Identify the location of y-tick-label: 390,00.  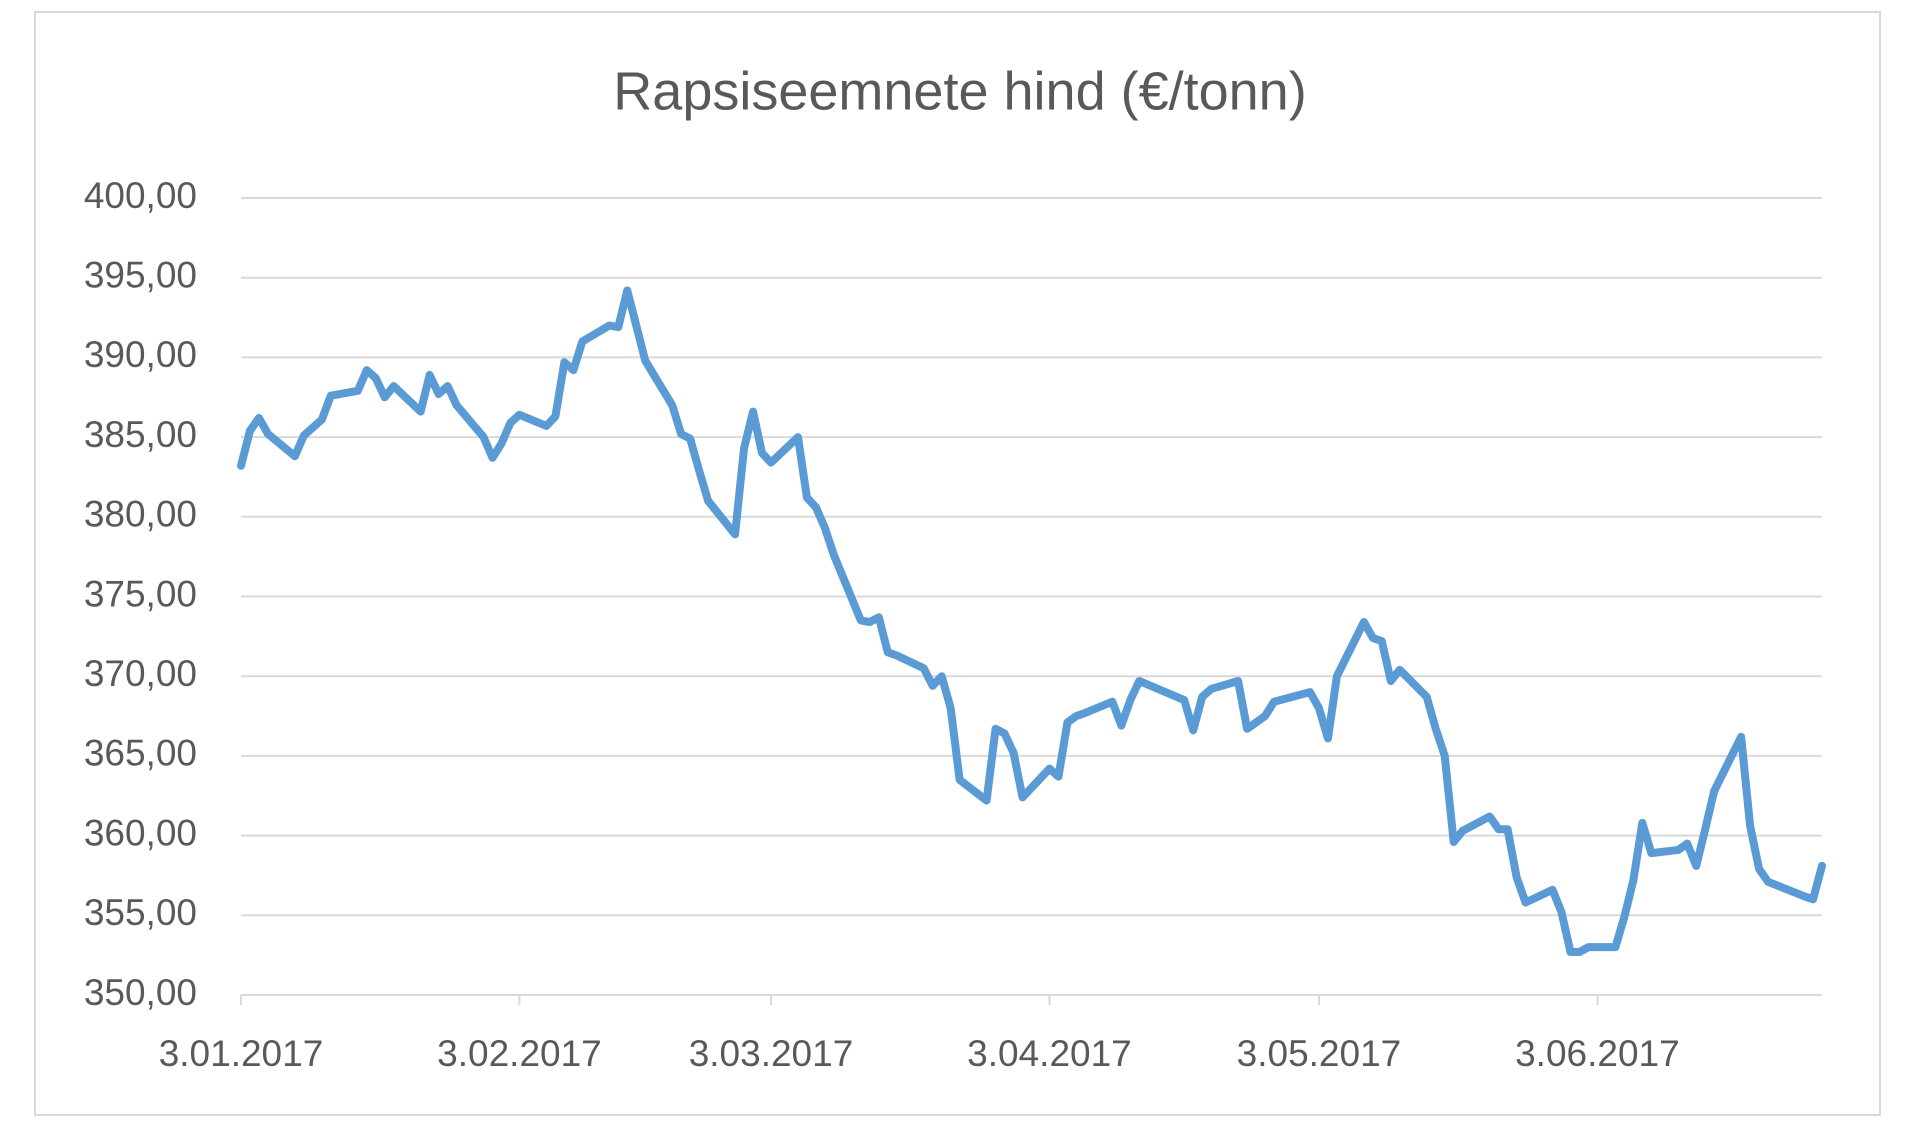
(140, 354).